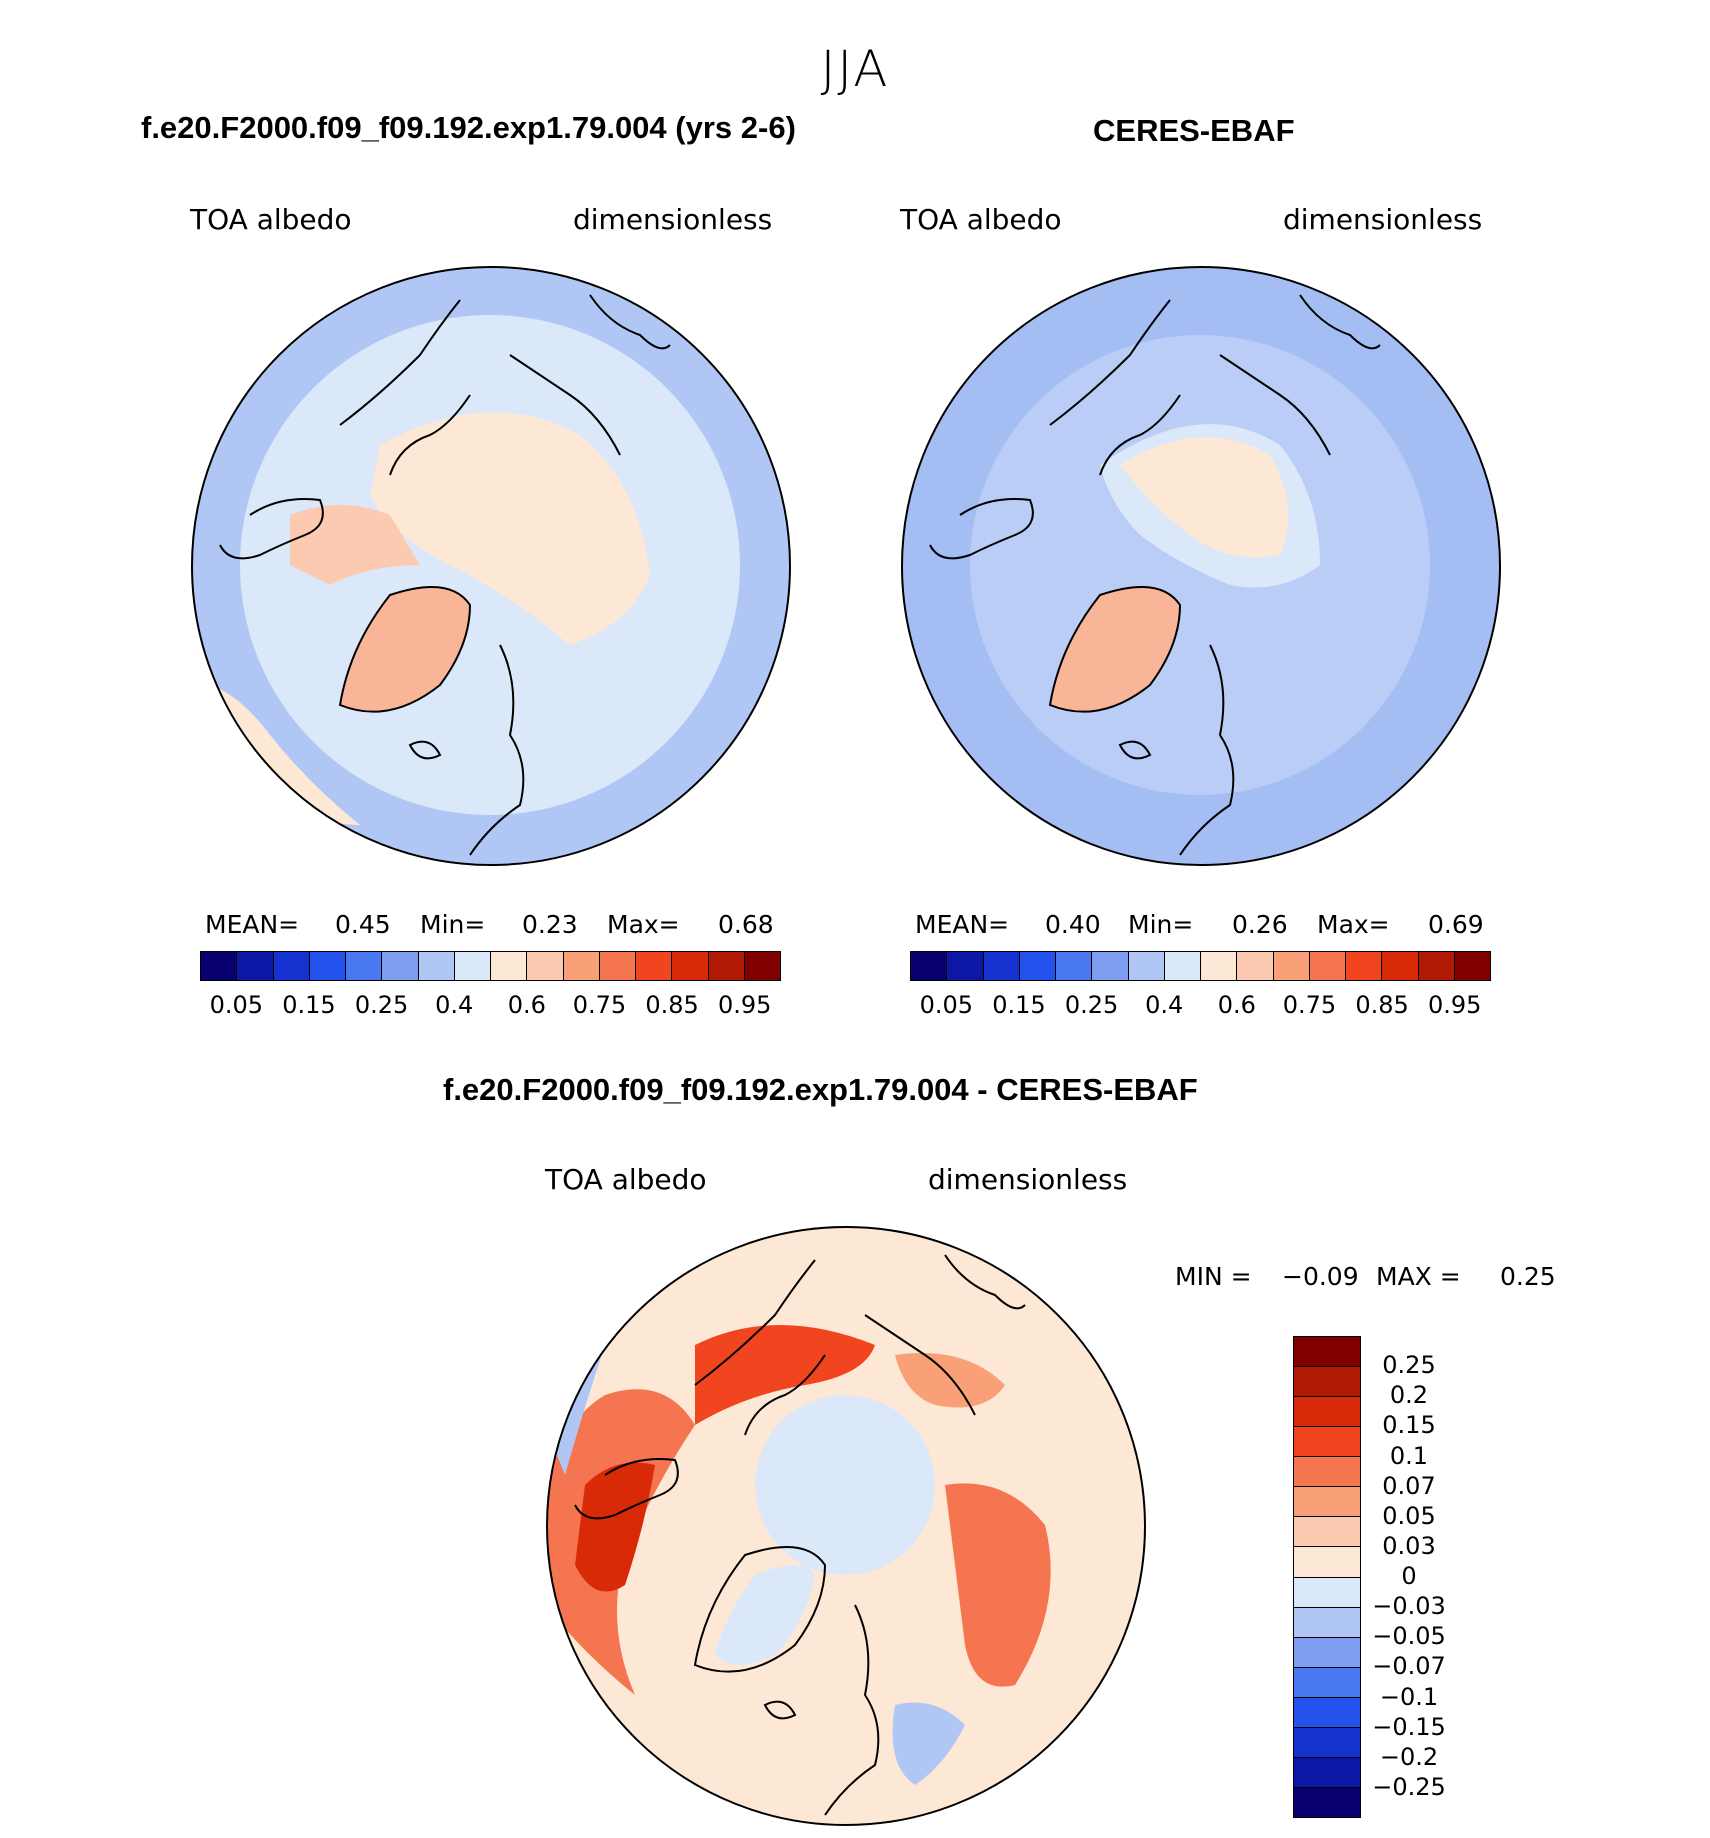  What do you see at coordinates (928, 1743) in the screenshot?
I see `diff-europe-field` at bounding box center [928, 1743].